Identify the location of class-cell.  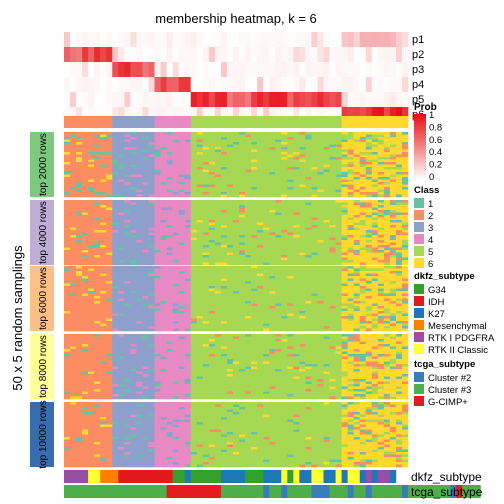
(248, 122).